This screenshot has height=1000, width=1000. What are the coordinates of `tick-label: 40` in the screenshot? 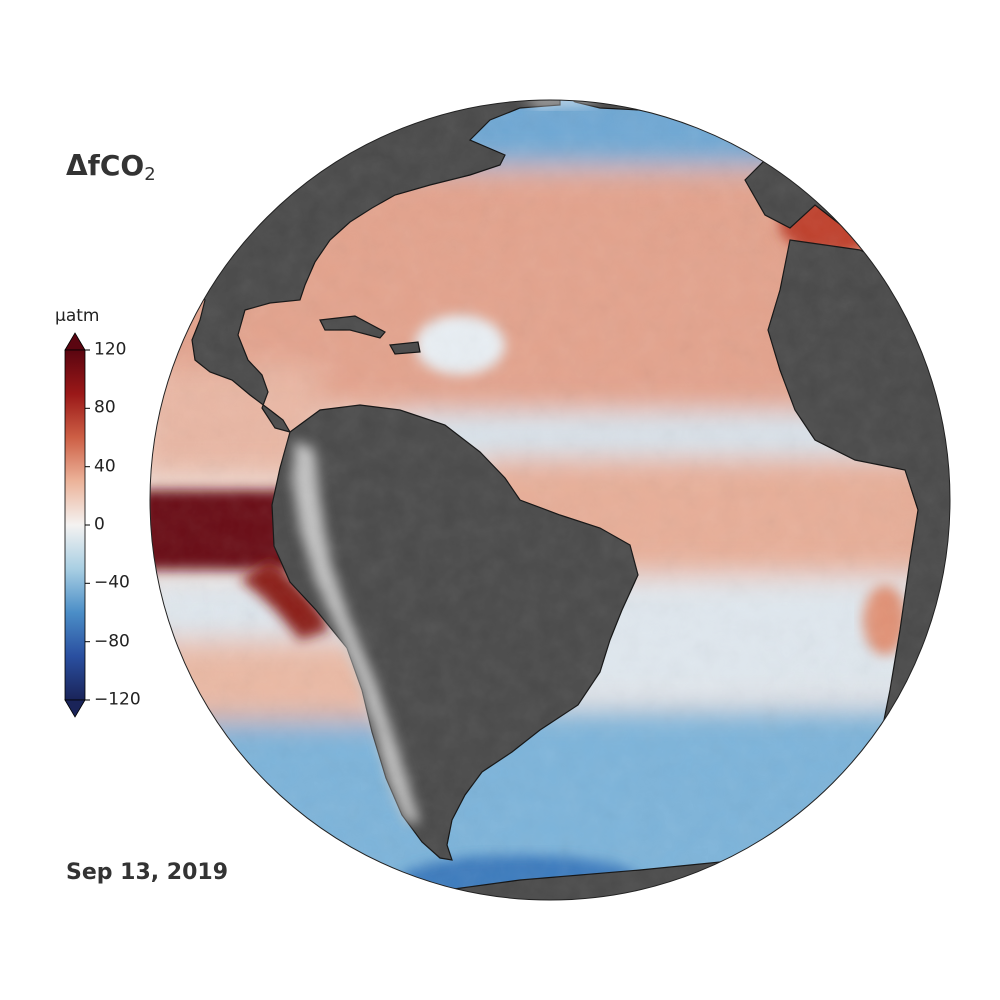 It's located at (105, 466).